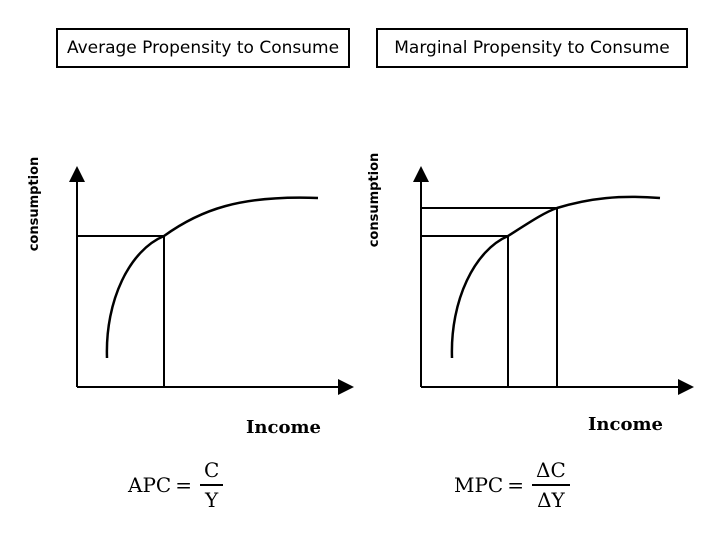  I want to click on mpc-x-axis-label: Income, so click(625, 424).